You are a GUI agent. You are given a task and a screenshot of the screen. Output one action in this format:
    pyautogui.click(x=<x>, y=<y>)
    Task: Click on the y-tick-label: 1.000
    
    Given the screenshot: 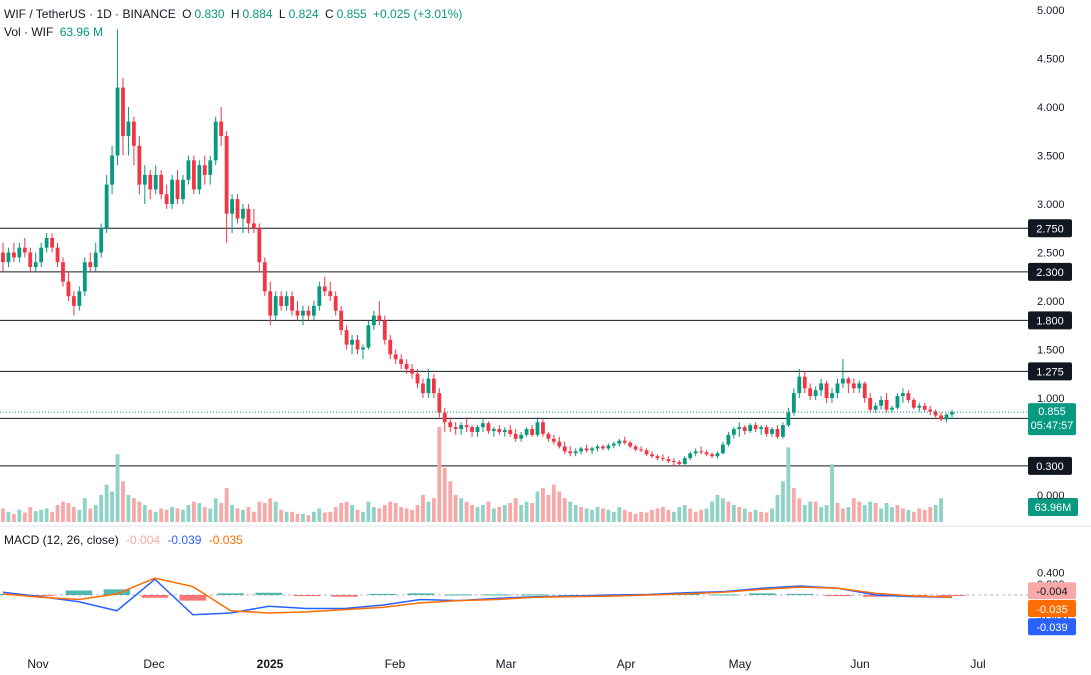 What is the action you would take?
    pyautogui.click(x=1051, y=399)
    